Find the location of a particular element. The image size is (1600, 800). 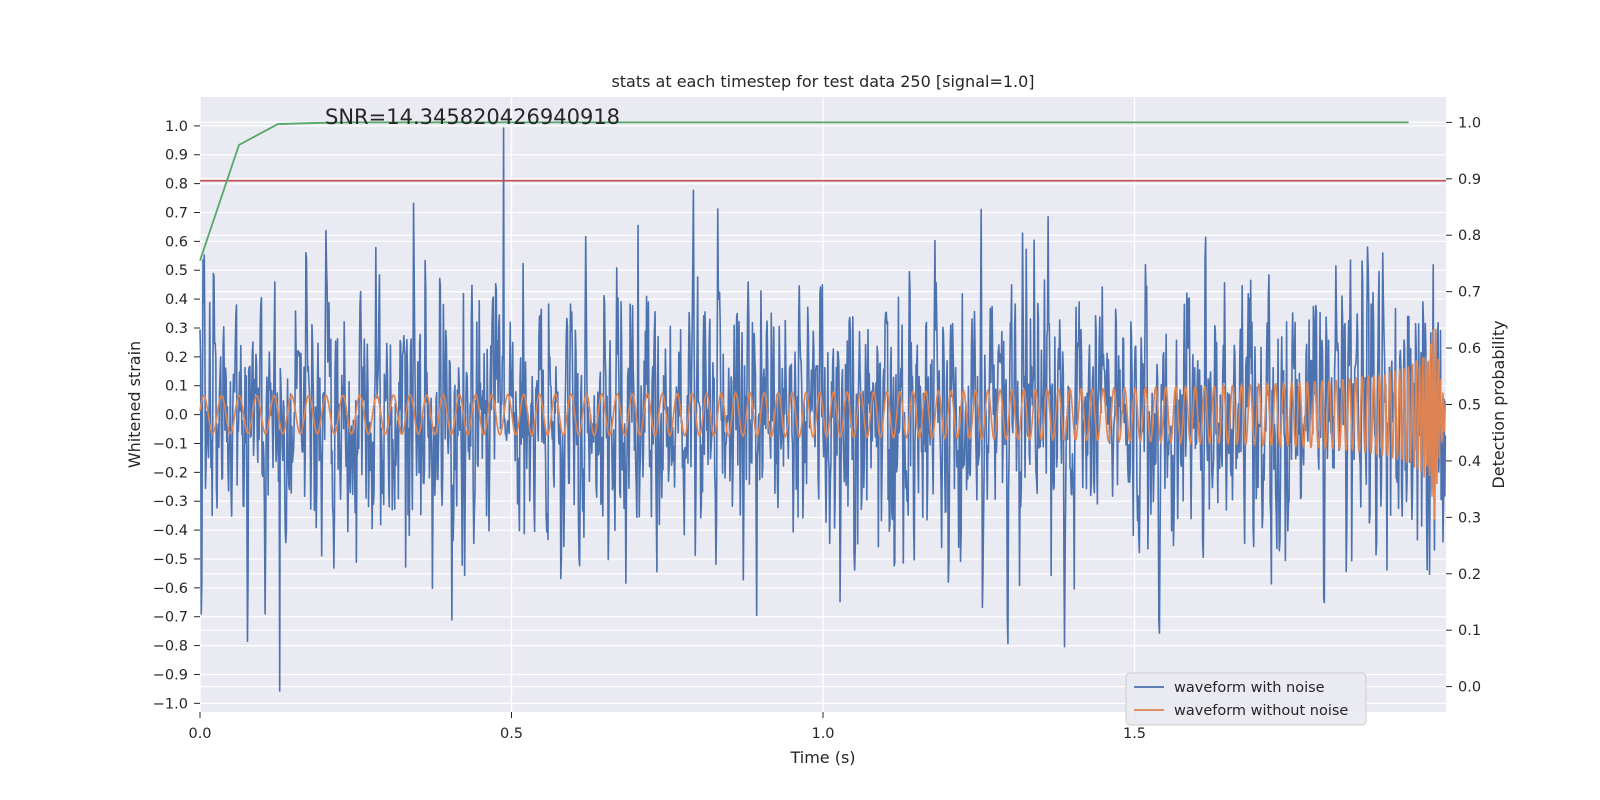

y2-tick-label: 0.7 is located at coordinates (1469, 293).